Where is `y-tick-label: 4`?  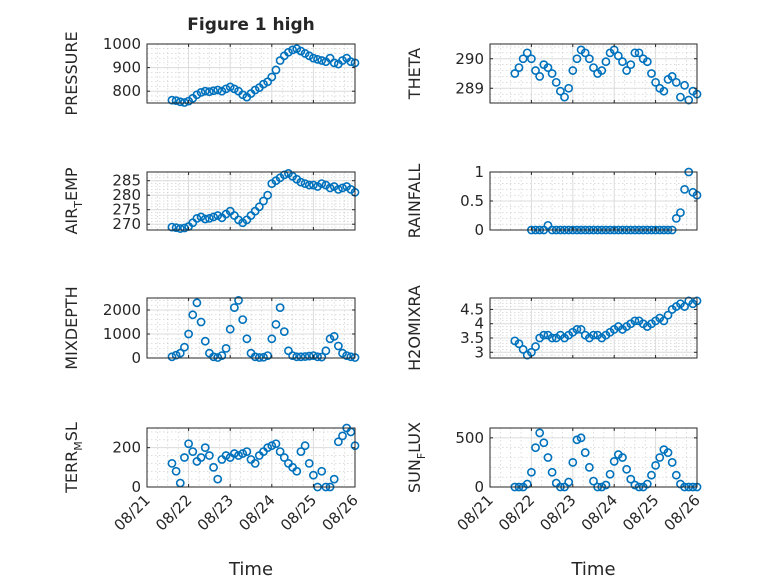
y-tick-label: 4 is located at coordinates (479, 324).